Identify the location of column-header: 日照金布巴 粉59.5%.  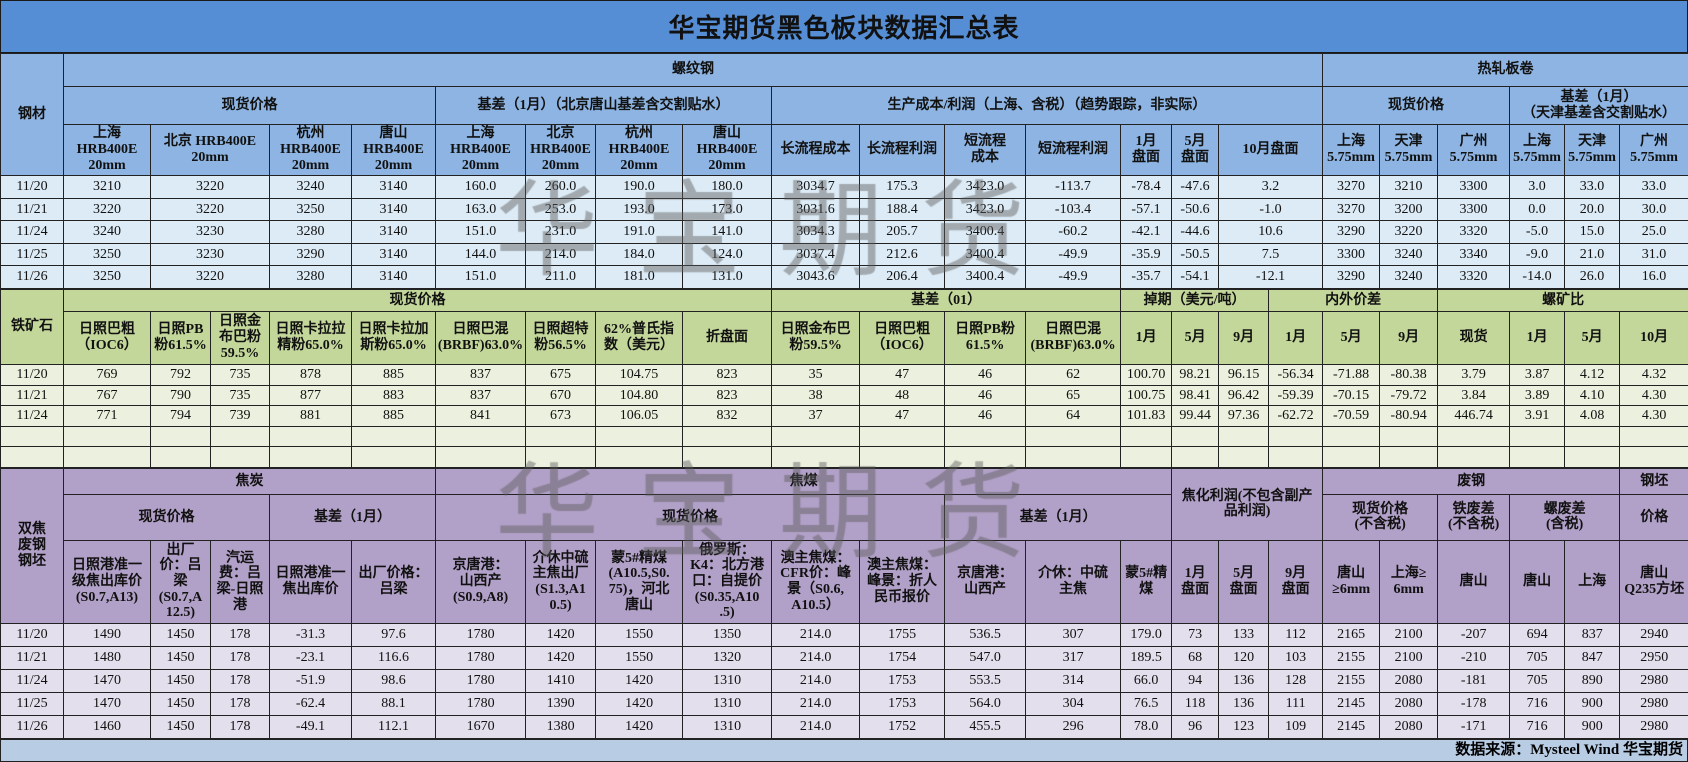
(816, 337).